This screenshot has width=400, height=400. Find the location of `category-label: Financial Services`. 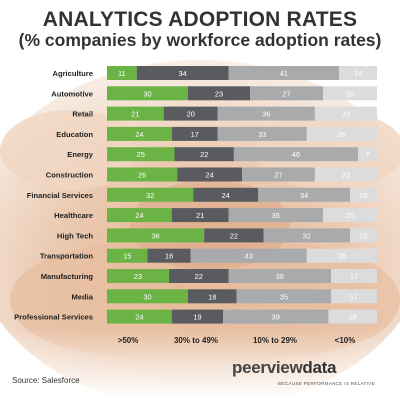

category-label: Financial Services is located at coordinates (60, 195).